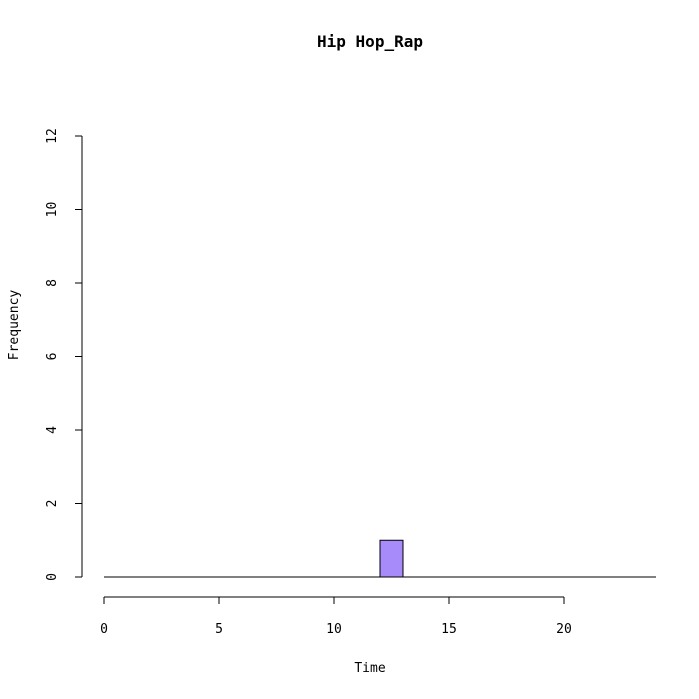 This screenshot has width=699, height=699. What do you see at coordinates (52, 283) in the screenshot?
I see `y-tick-label: 8` at bounding box center [52, 283].